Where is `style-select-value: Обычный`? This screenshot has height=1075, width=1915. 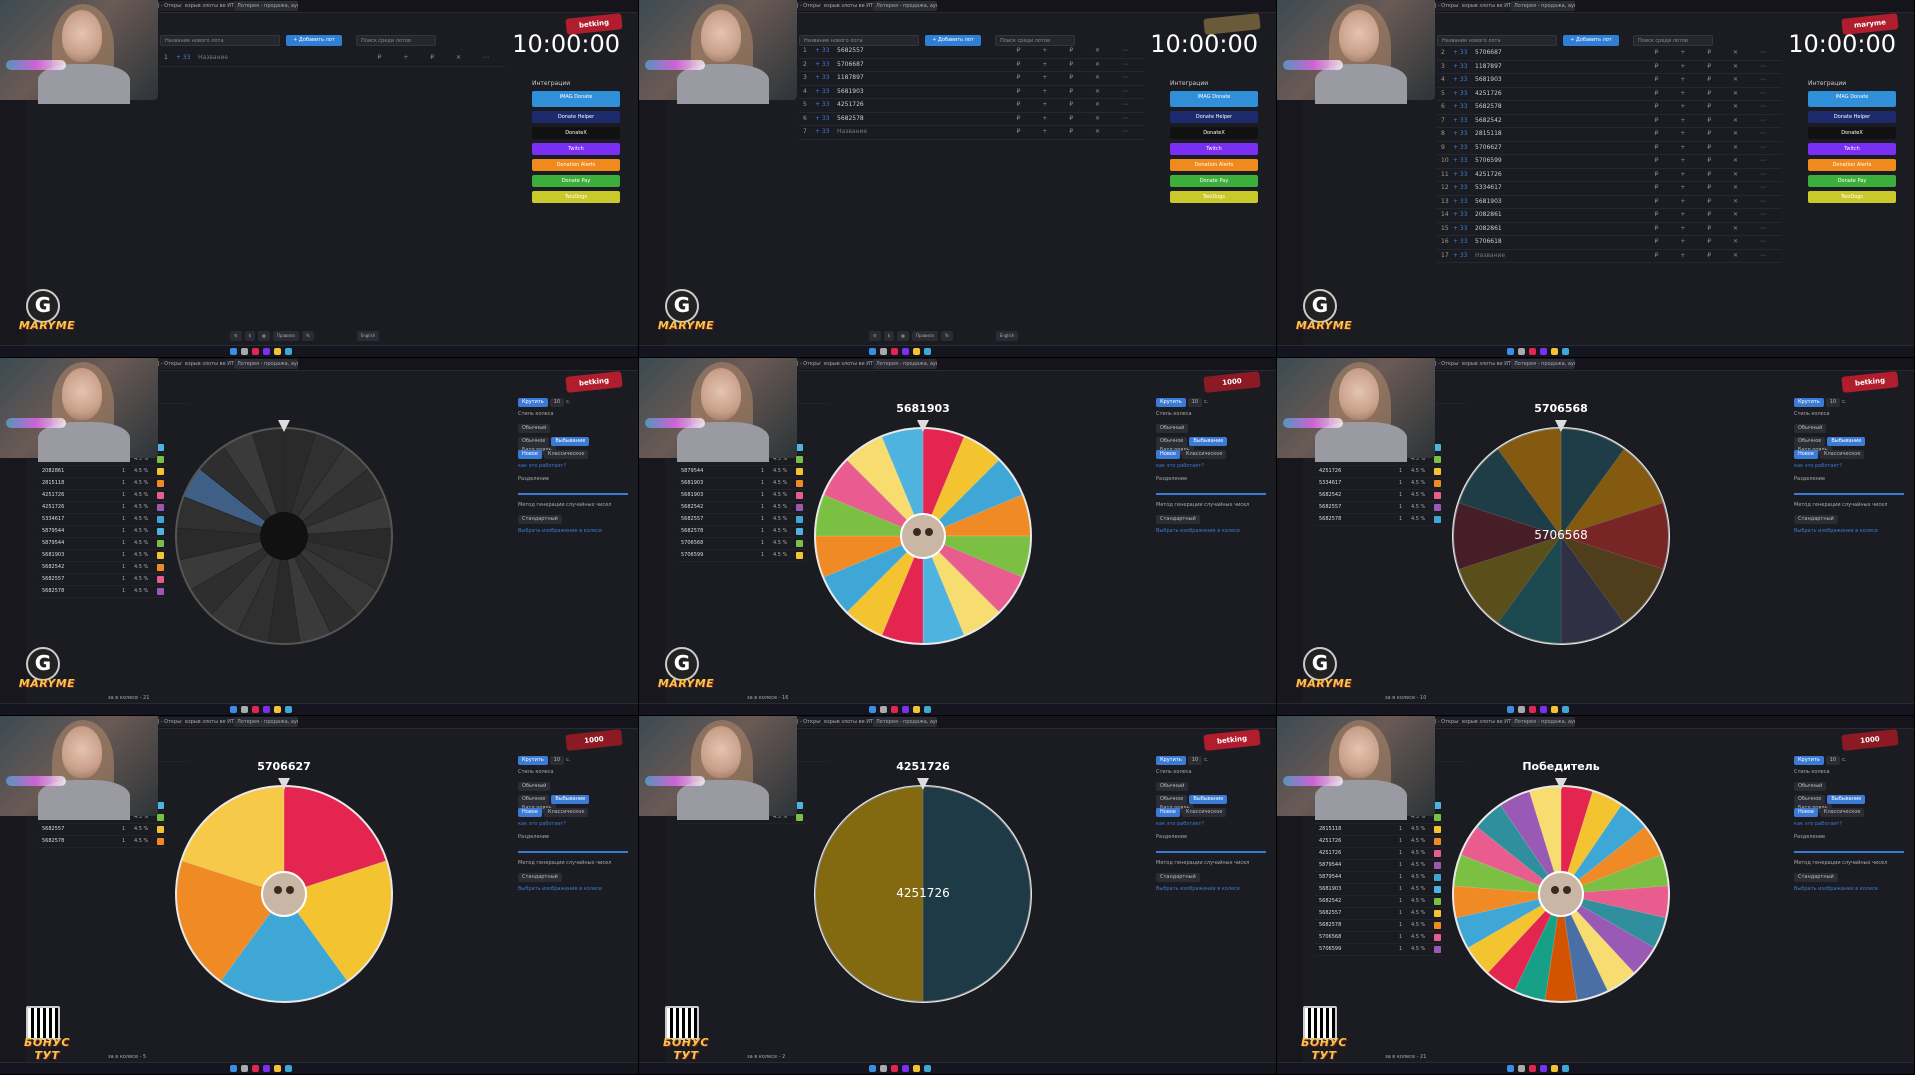
style-select-value: Обычный is located at coordinates (534, 786).